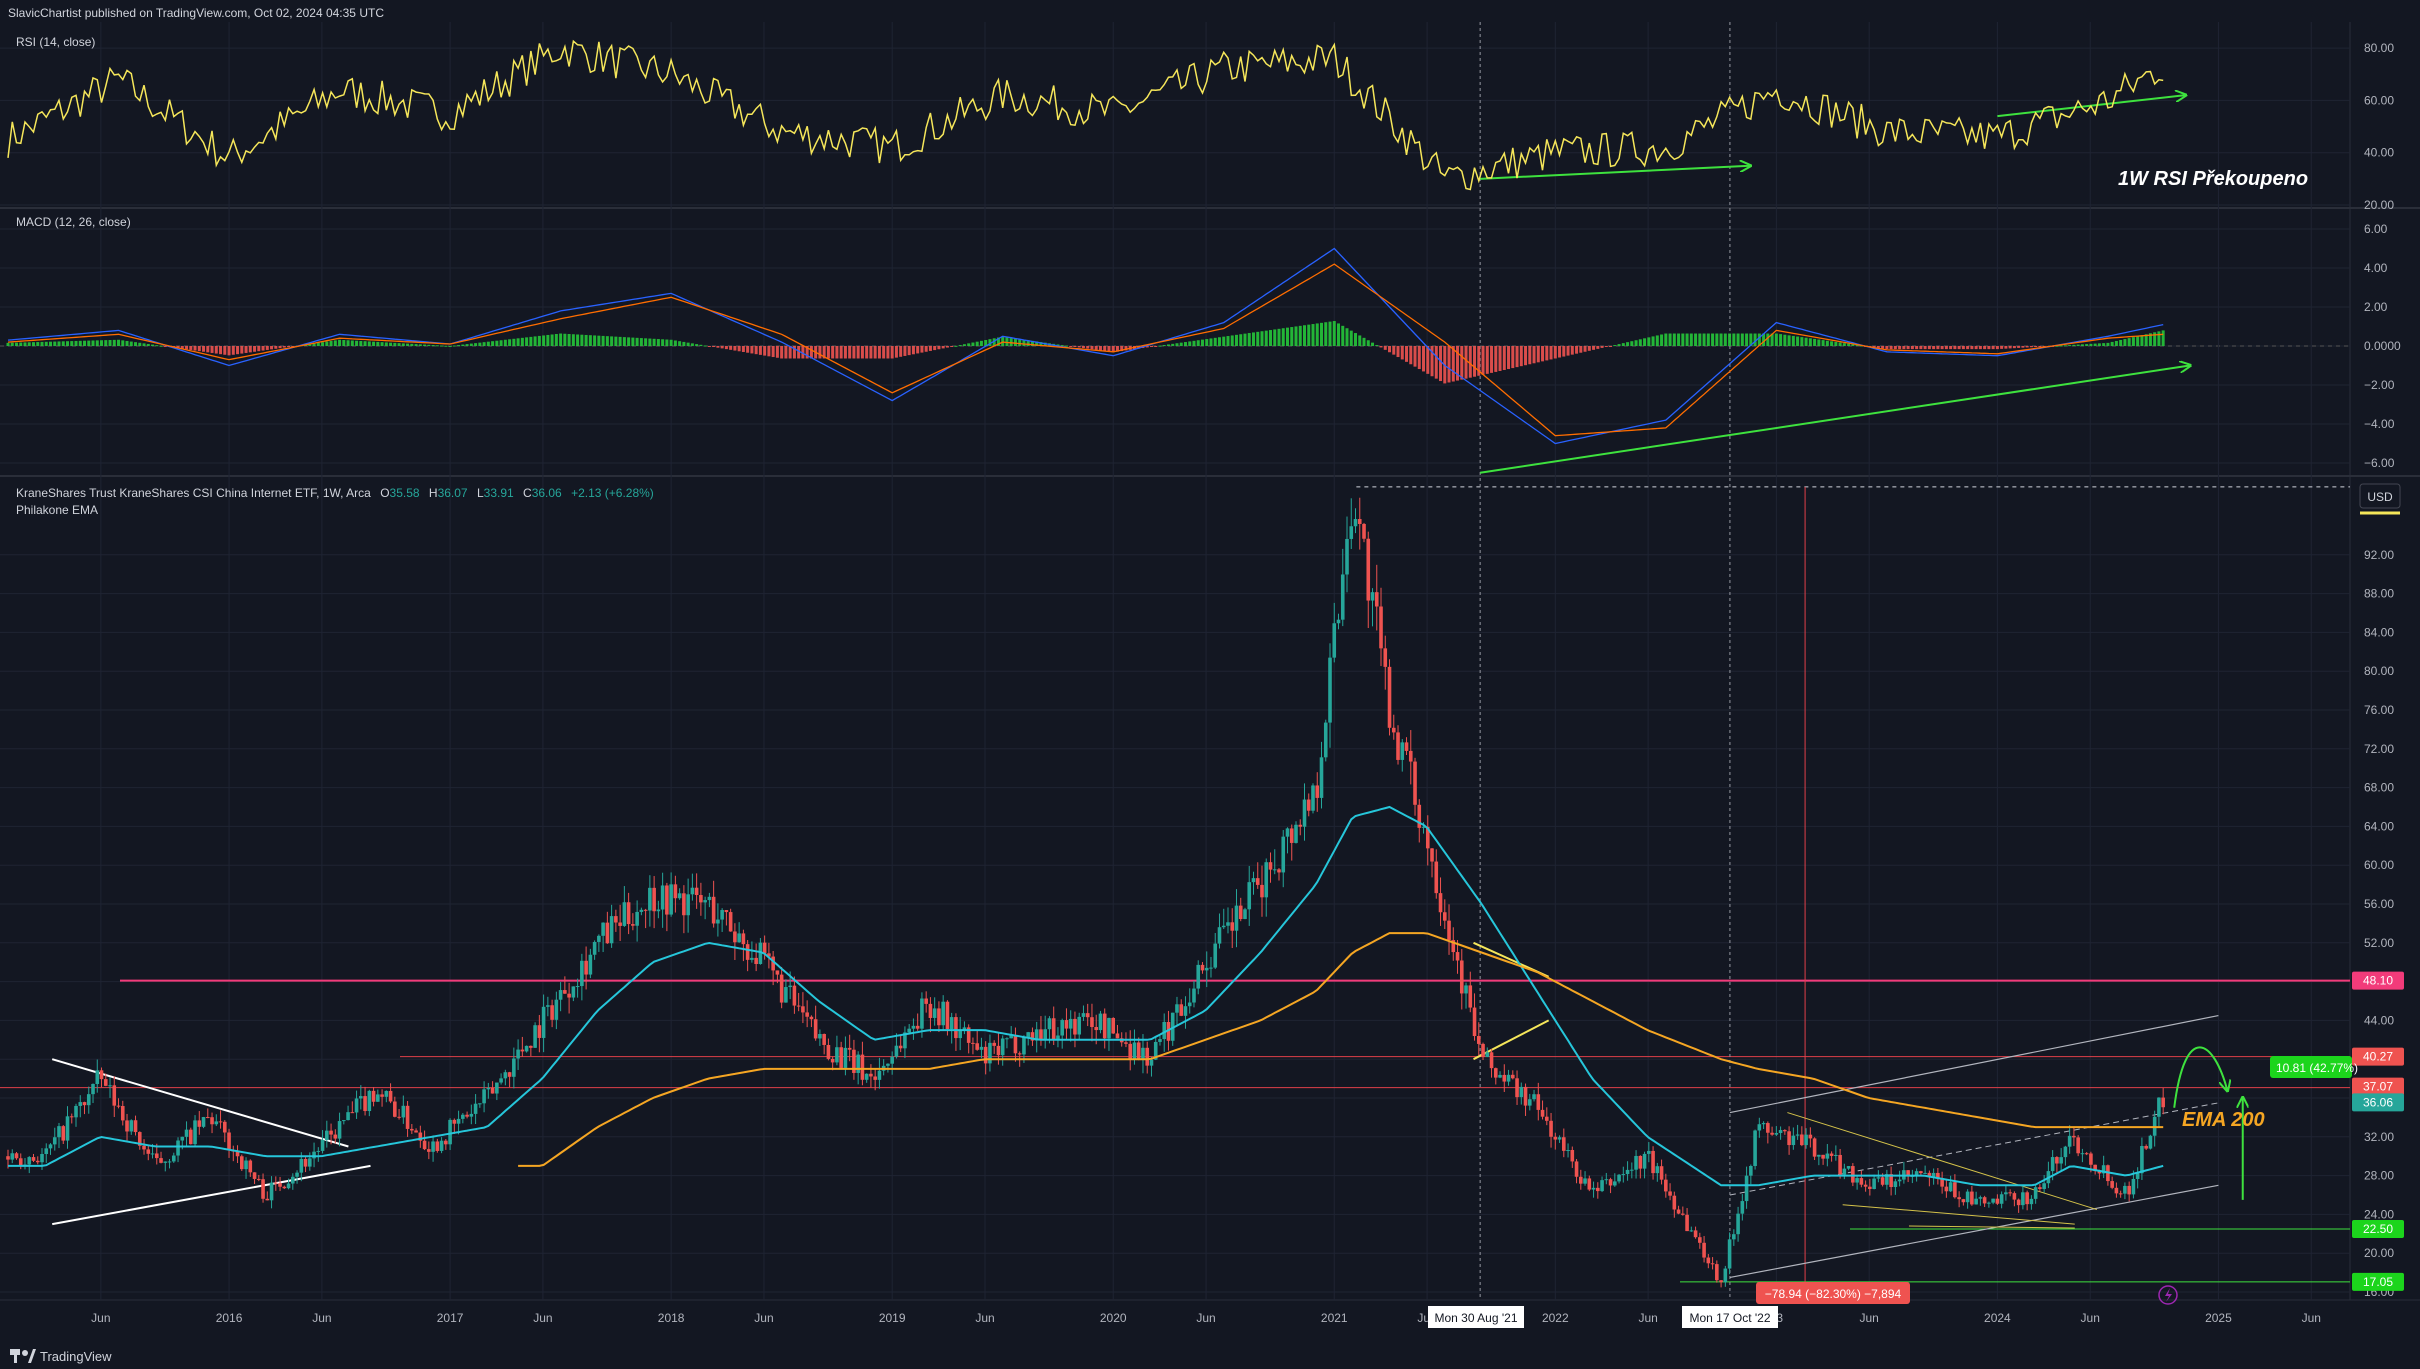  What do you see at coordinates (2376, 268) in the screenshot?
I see `macd-tick: 4.00` at bounding box center [2376, 268].